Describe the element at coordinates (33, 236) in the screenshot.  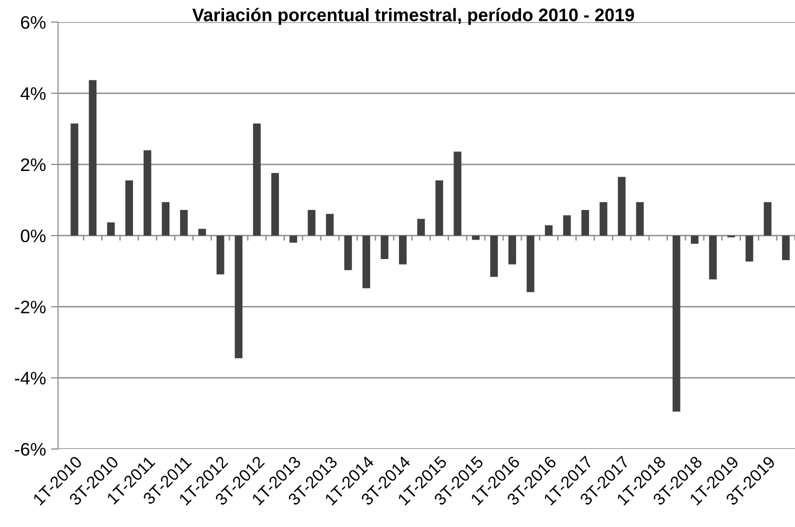
I see `y-tick-label: 0%` at that location.